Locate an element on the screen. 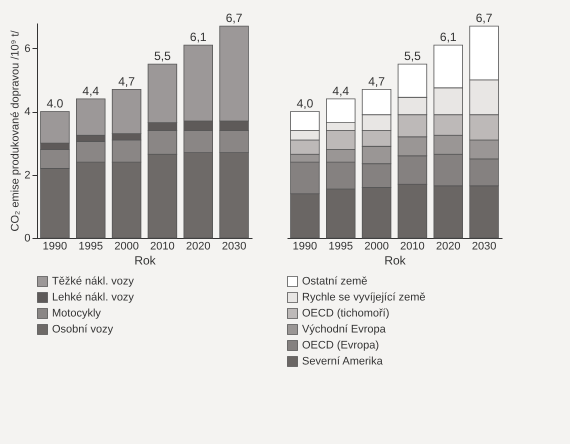 Image resolution: width=570 pixels, height=444 pixels. y-tick-label: 2 is located at coordinates (27, 175).